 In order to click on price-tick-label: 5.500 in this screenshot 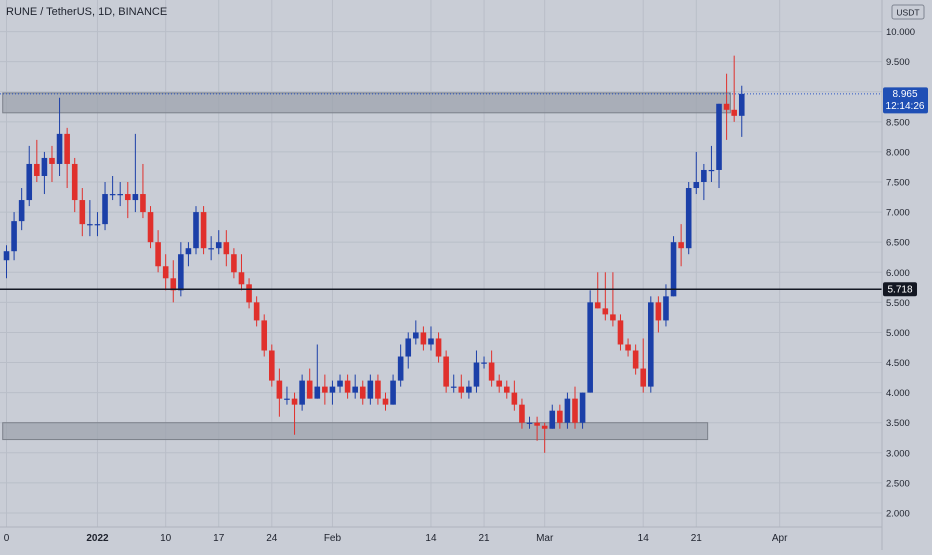, I will do `click(898, 303)`.